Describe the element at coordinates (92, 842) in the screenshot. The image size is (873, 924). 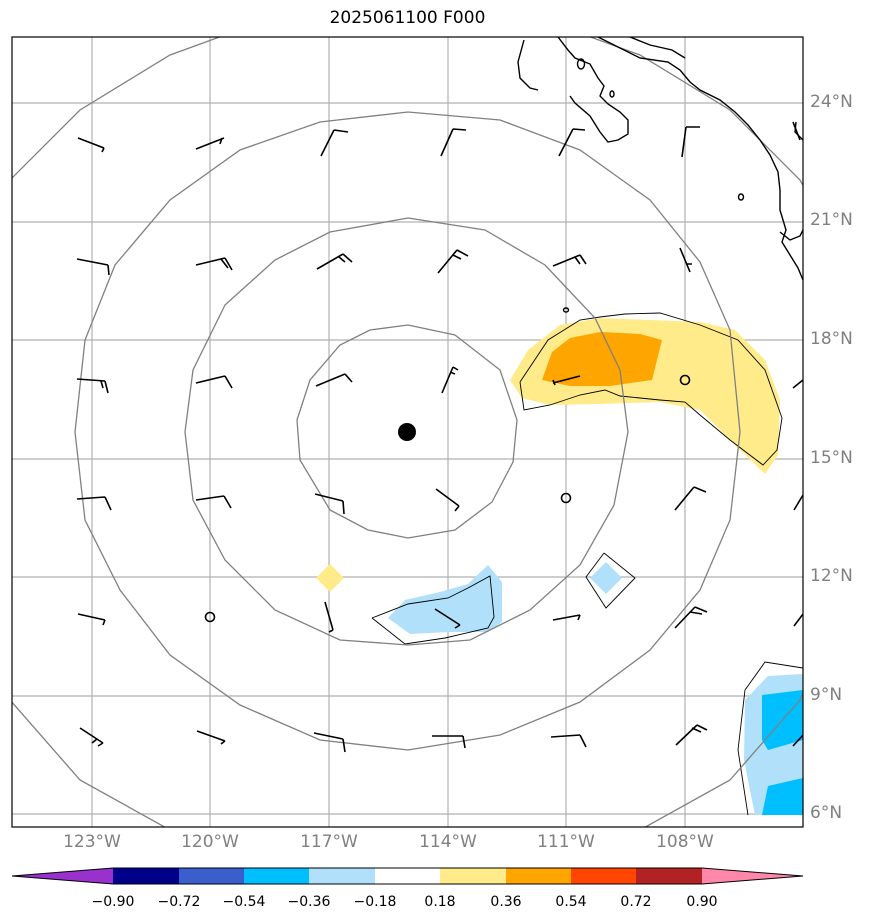
I see `lon-label: 123°W` at that location.